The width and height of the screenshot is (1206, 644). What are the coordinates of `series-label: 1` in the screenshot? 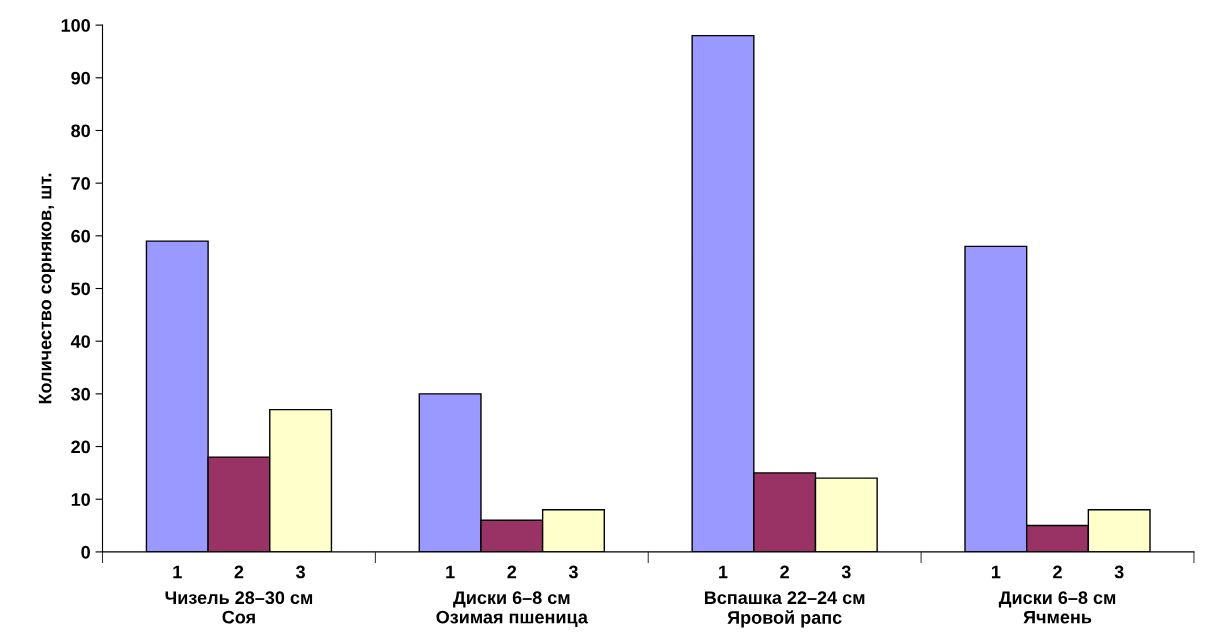 It's located at (177, 572).